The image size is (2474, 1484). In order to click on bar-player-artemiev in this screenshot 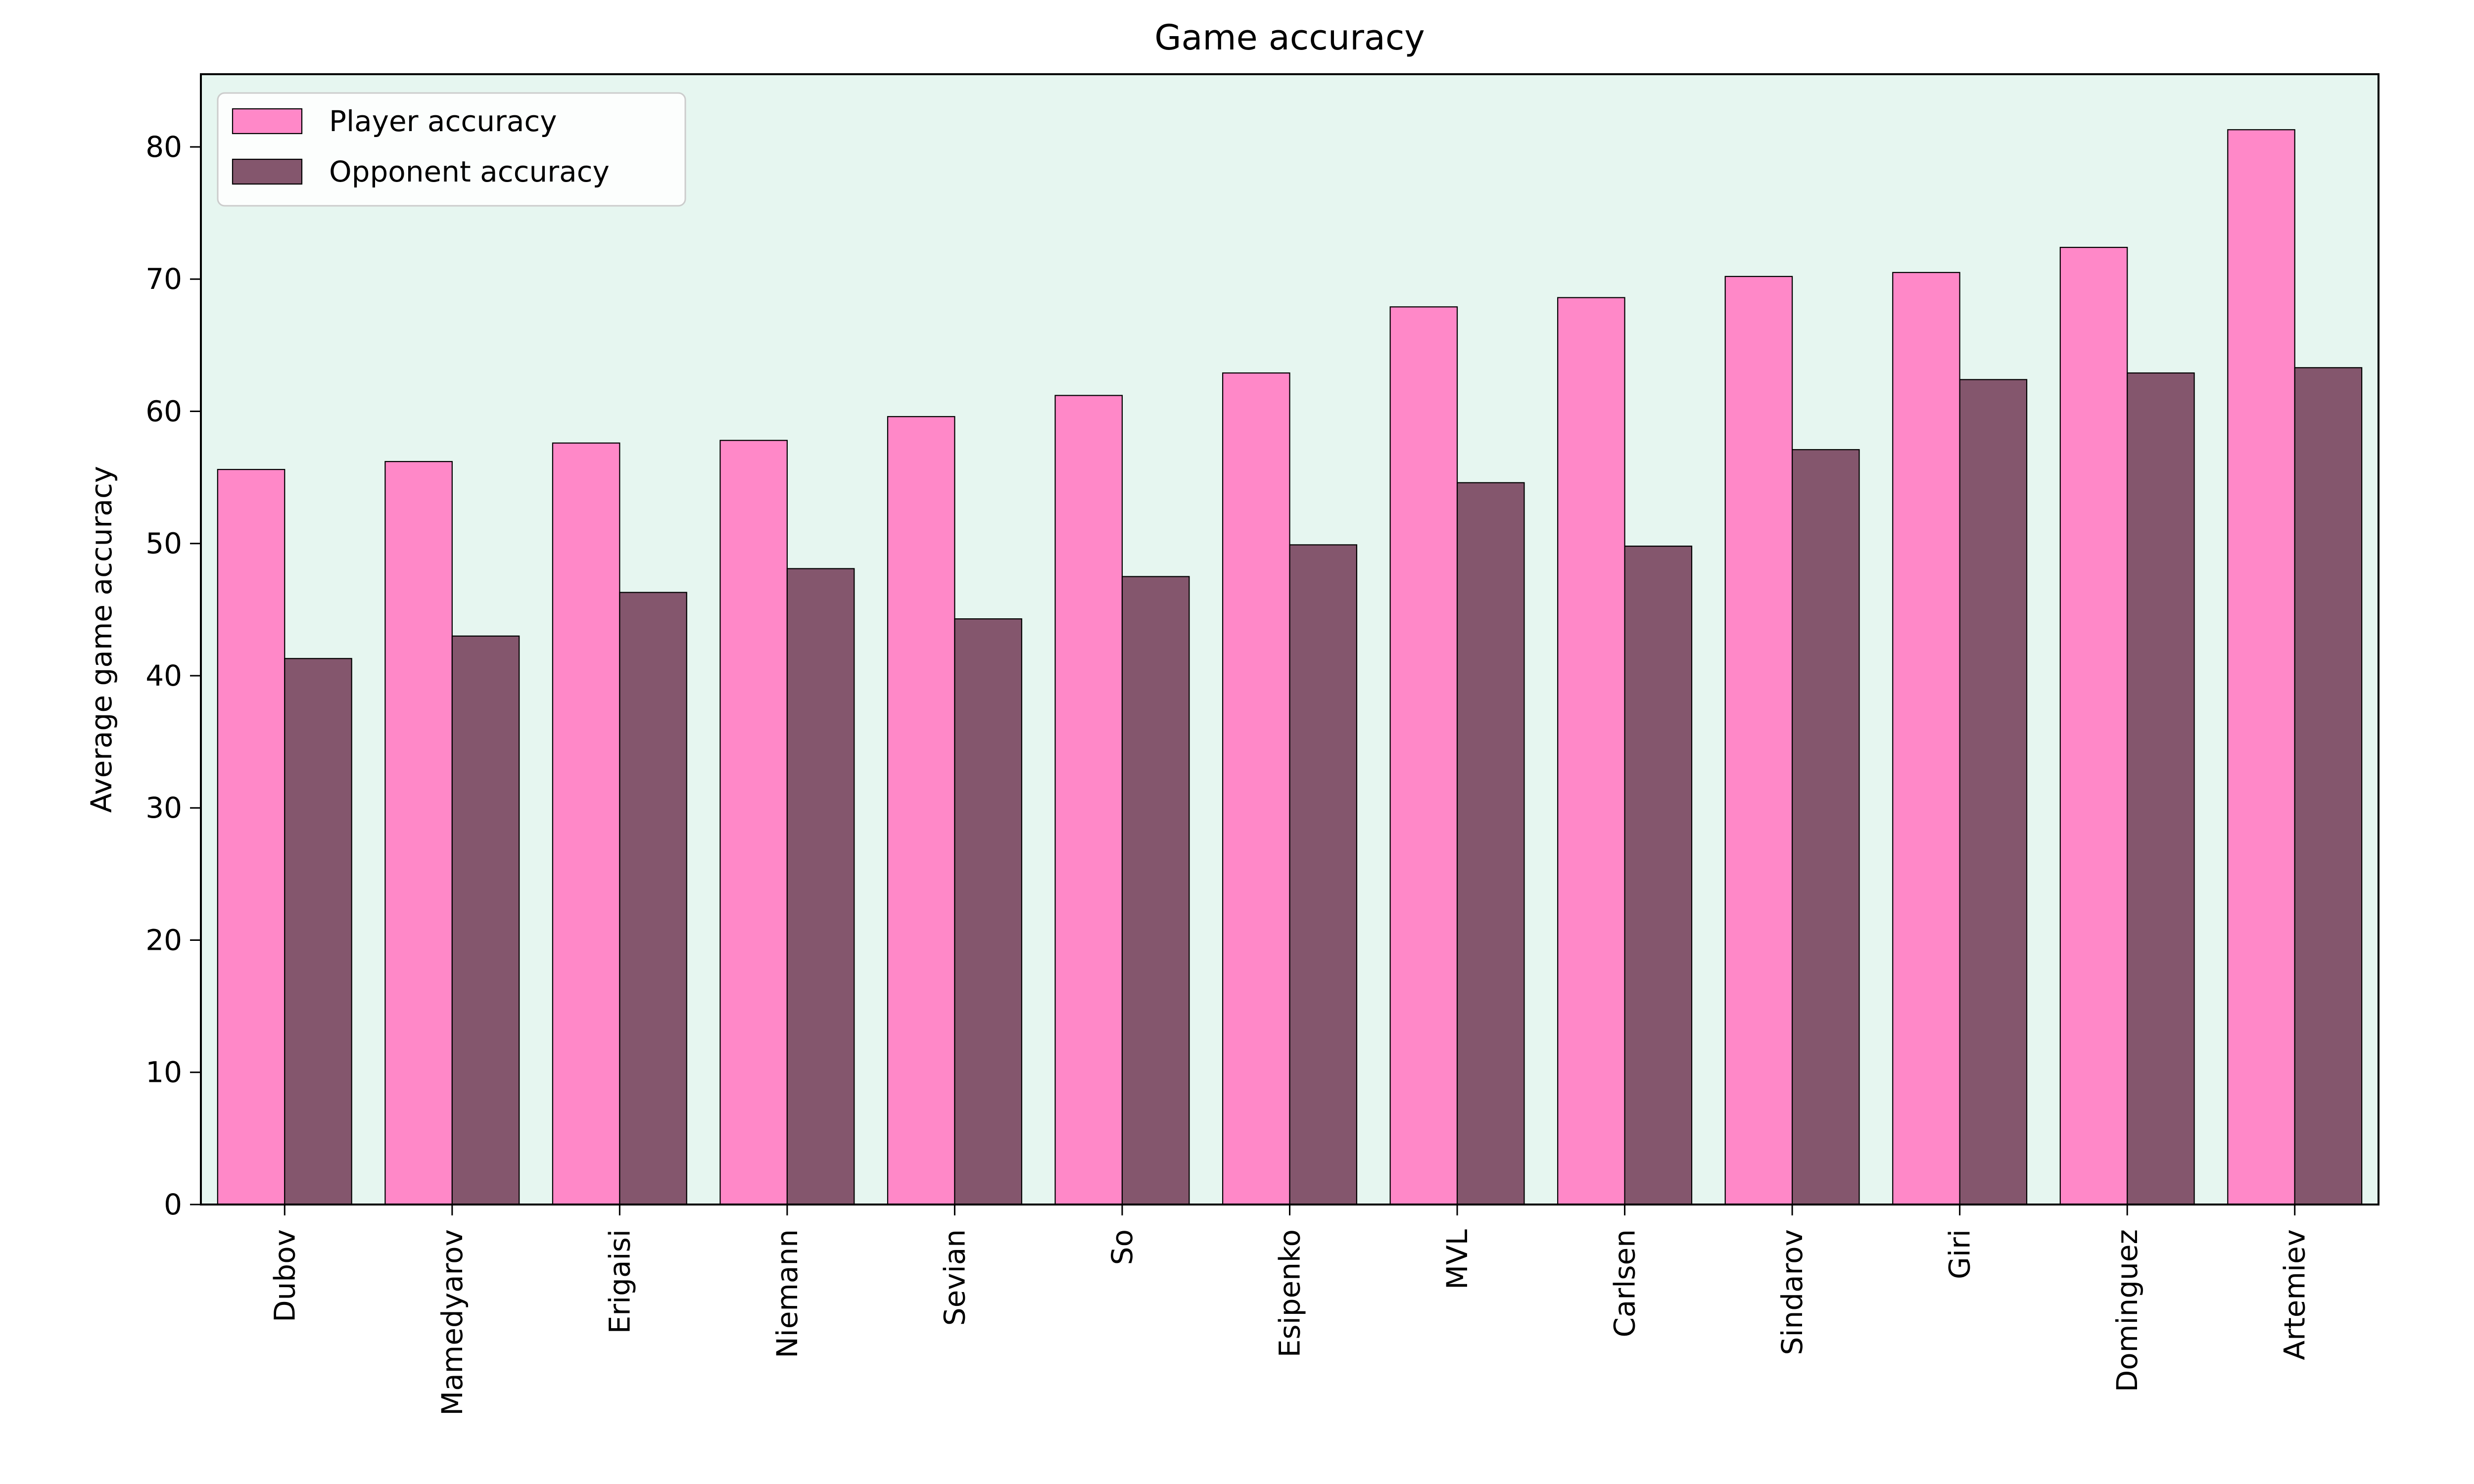, I will do `click(2261, 667)`.